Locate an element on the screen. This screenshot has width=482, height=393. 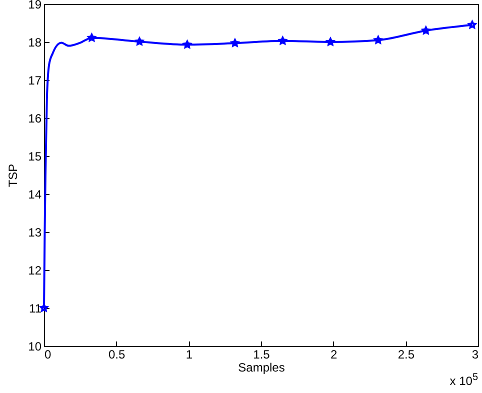
y-tick-label: 17 is located at coordinates (35, 81).